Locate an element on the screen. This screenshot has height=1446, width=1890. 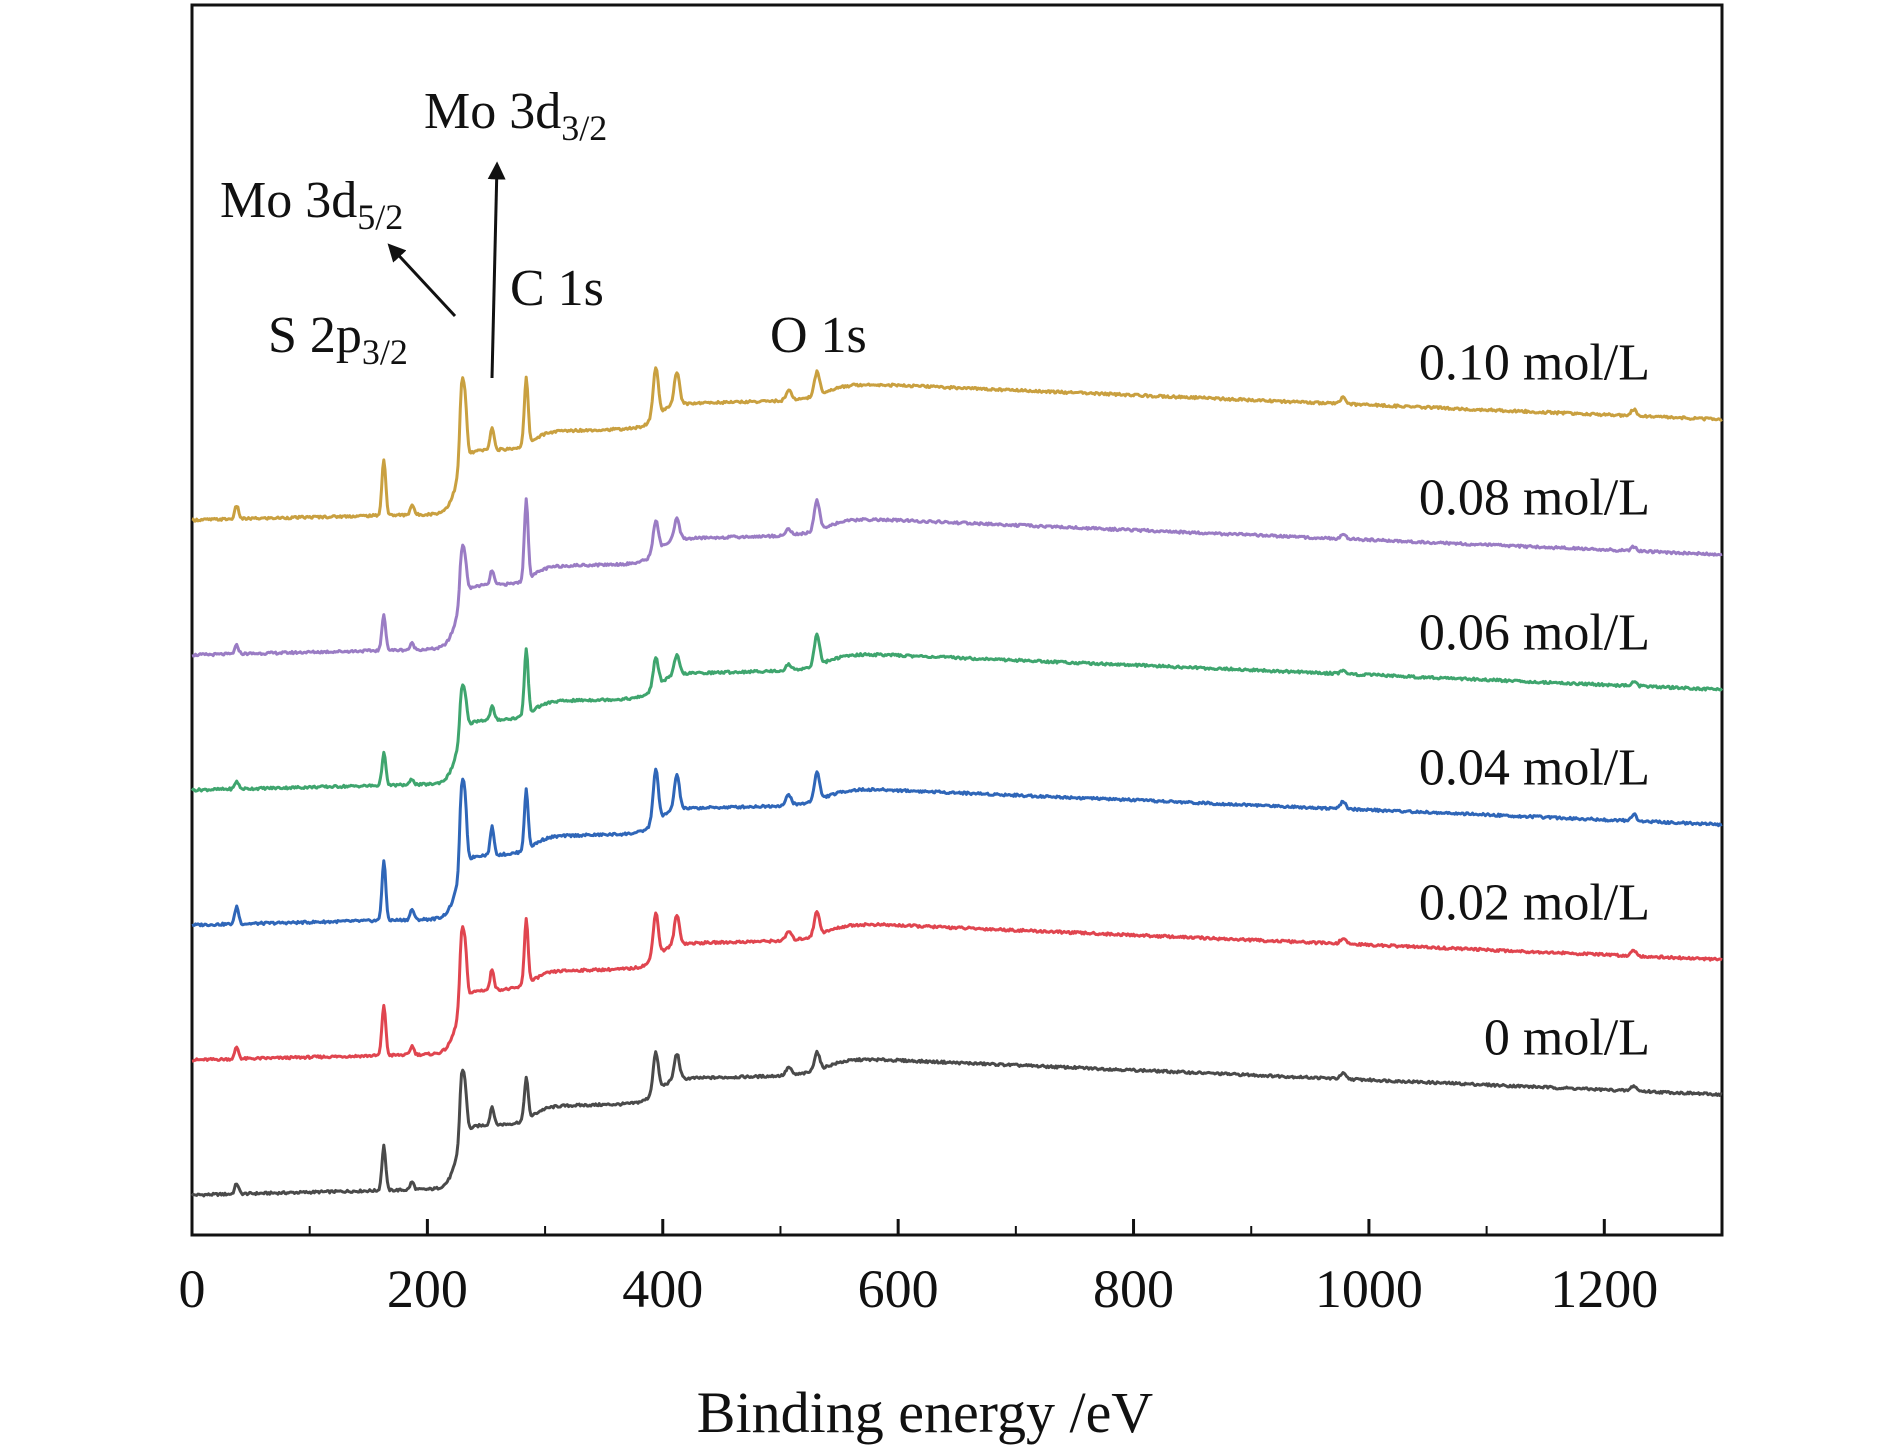
series-line-0-02-mol-l is located at coordinates (957, 986).